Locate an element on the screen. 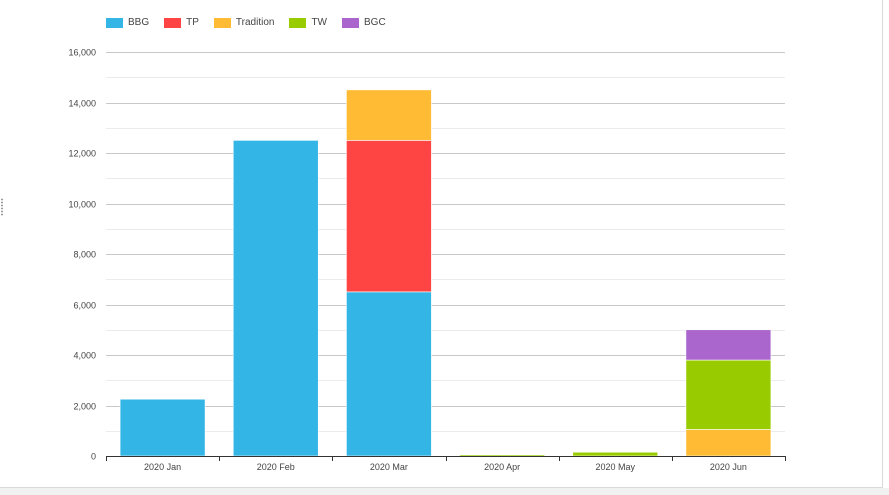  bar-segment-bgc is located at coordinates (728, 345).